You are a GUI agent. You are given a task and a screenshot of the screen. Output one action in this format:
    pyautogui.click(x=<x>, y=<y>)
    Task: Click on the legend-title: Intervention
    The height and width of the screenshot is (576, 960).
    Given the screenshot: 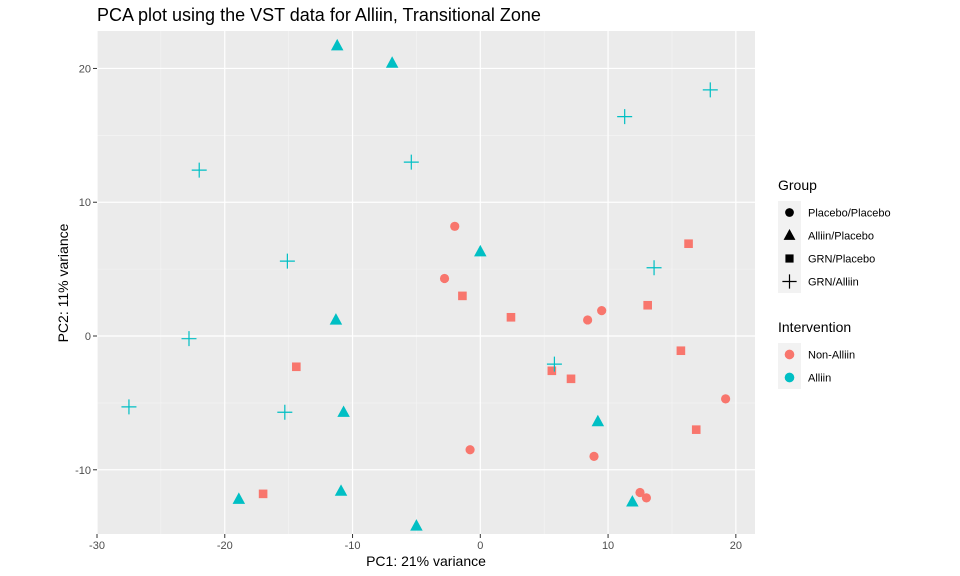 What is the action you would take?
    pyautogui.click(x=814, y=327)
    